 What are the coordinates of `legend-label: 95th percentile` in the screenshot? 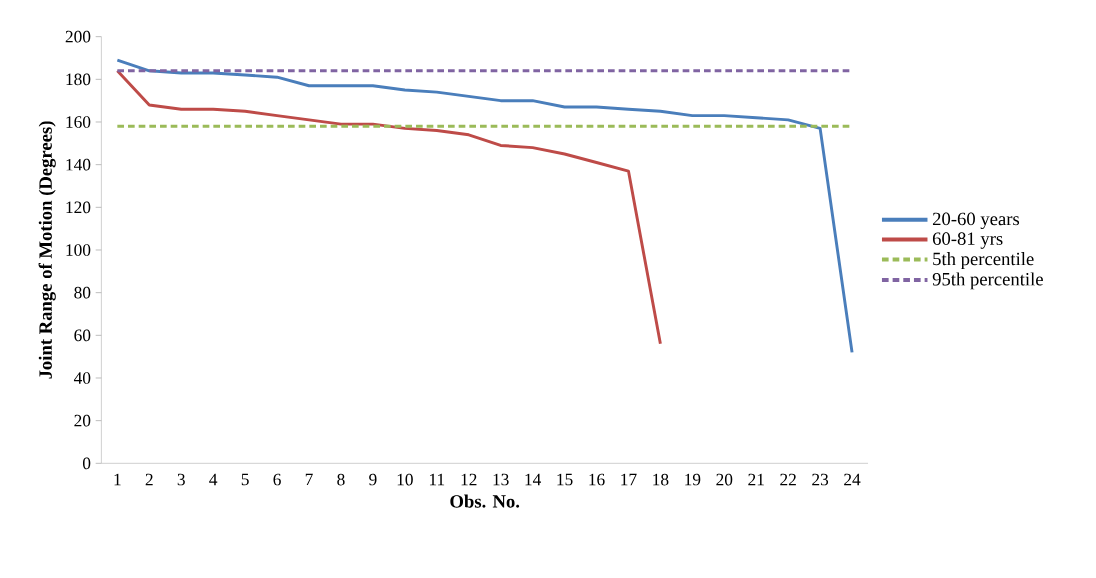 It's located at (987, 281).